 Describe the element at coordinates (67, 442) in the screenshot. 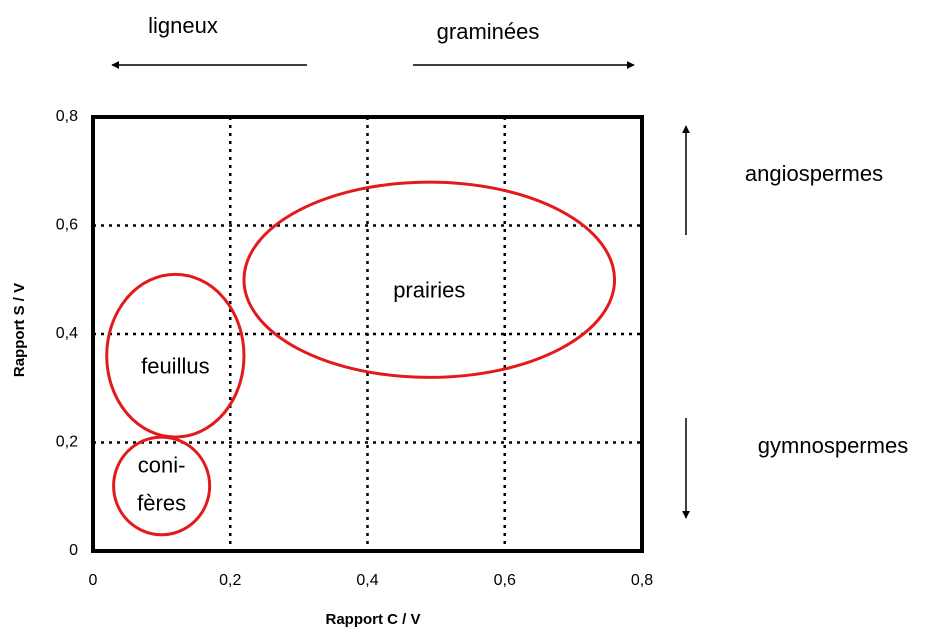

I see `y-tick-label: 0,2` at that location.